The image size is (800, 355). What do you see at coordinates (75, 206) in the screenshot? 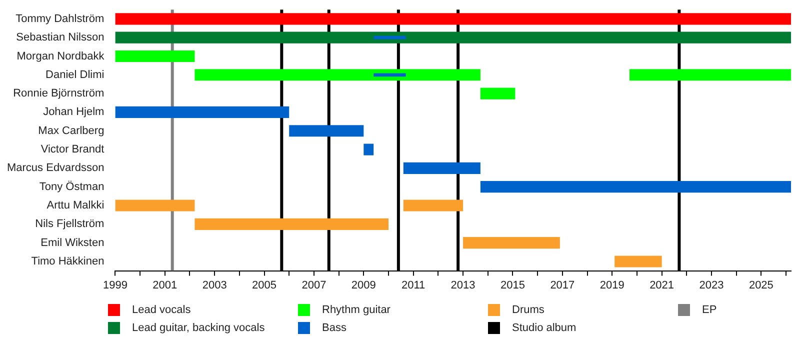
I see `y-tick-label: Arttu Malkki` at bounding box center [75, 206].